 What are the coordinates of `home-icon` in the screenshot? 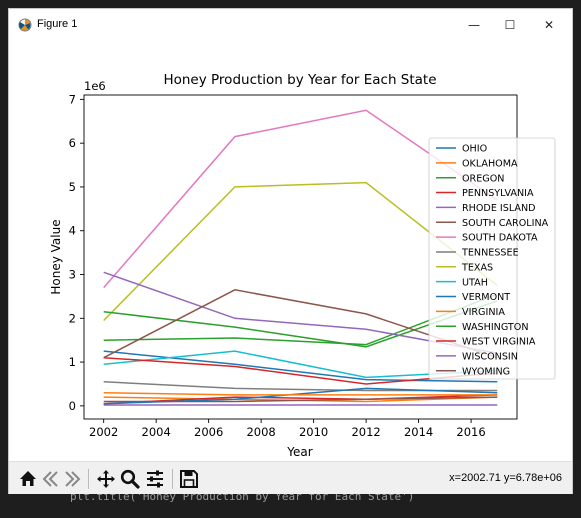 It's located at (28, 479).